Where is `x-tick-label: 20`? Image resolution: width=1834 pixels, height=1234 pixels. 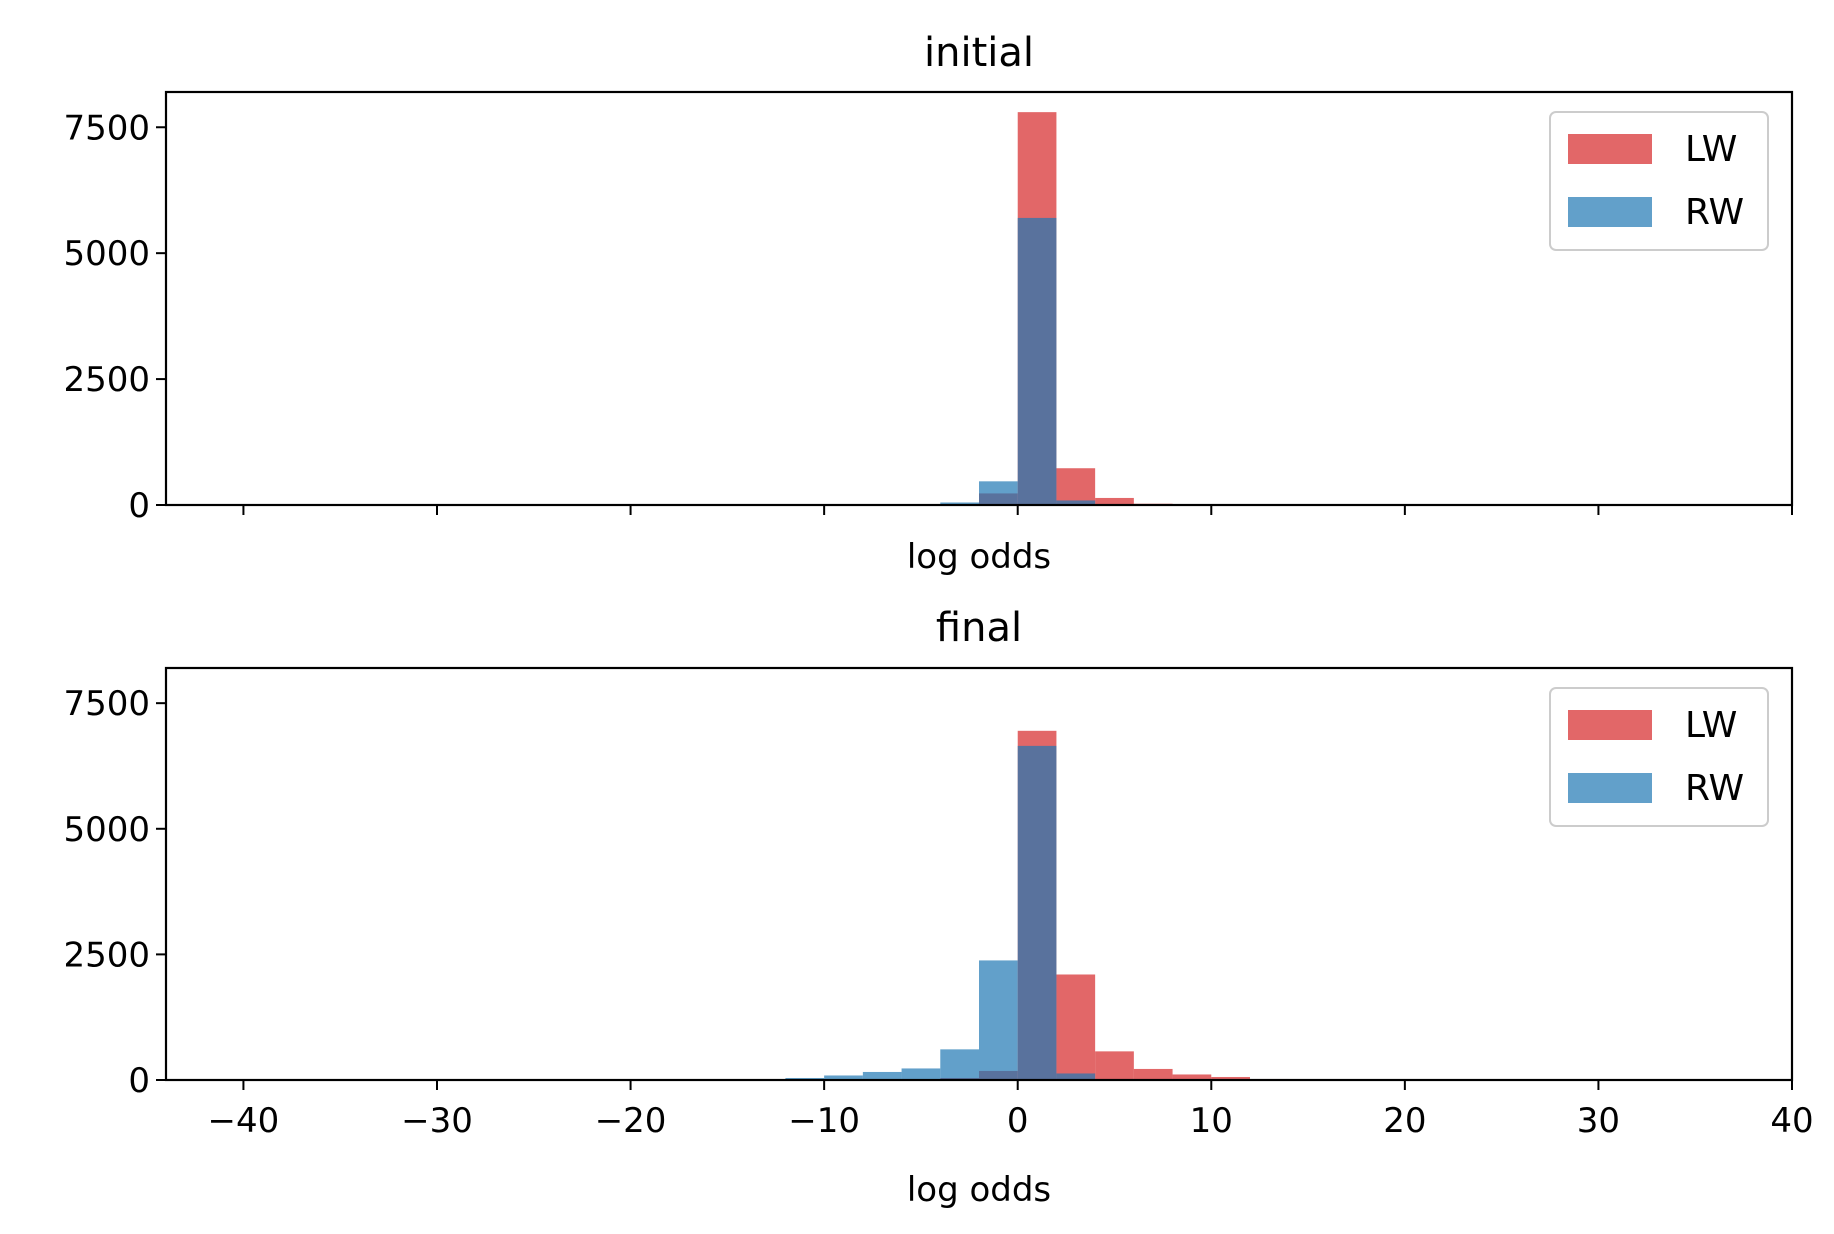
x-tick-label: 20 is located at coordinates (1404, 1121).